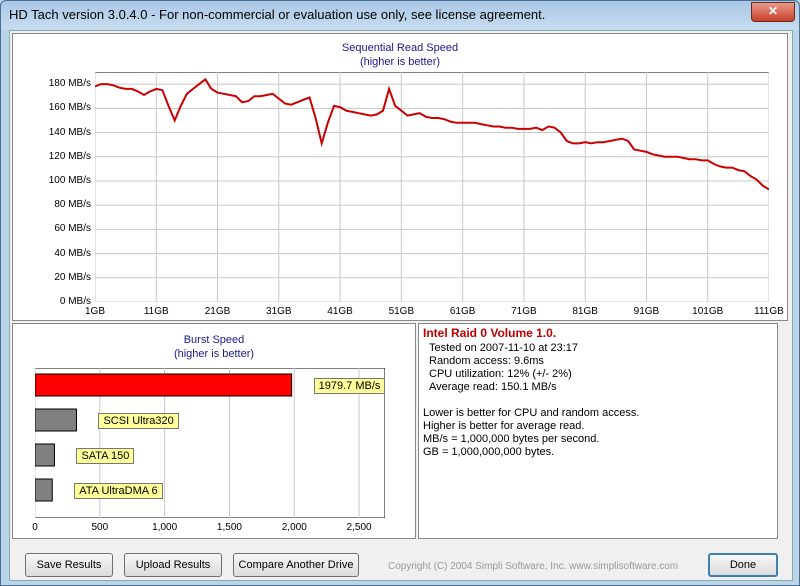 The image size is (800, 586). Describe the element at coordinates (214, 340) in the screenshot. I see `burst-chart-title: Burst Speed` at that location.